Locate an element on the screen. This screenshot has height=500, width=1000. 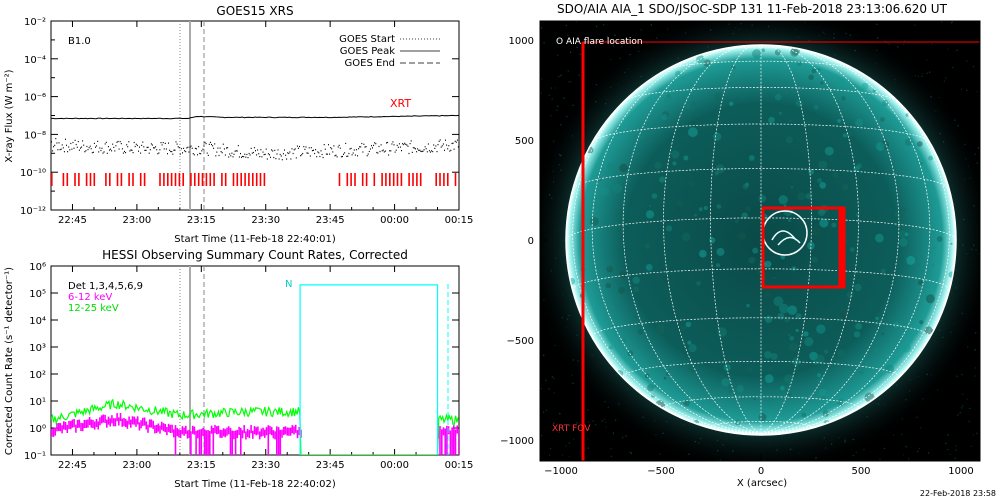
aia-y-tick-label: −1000 is located at coordinates (517, 441).